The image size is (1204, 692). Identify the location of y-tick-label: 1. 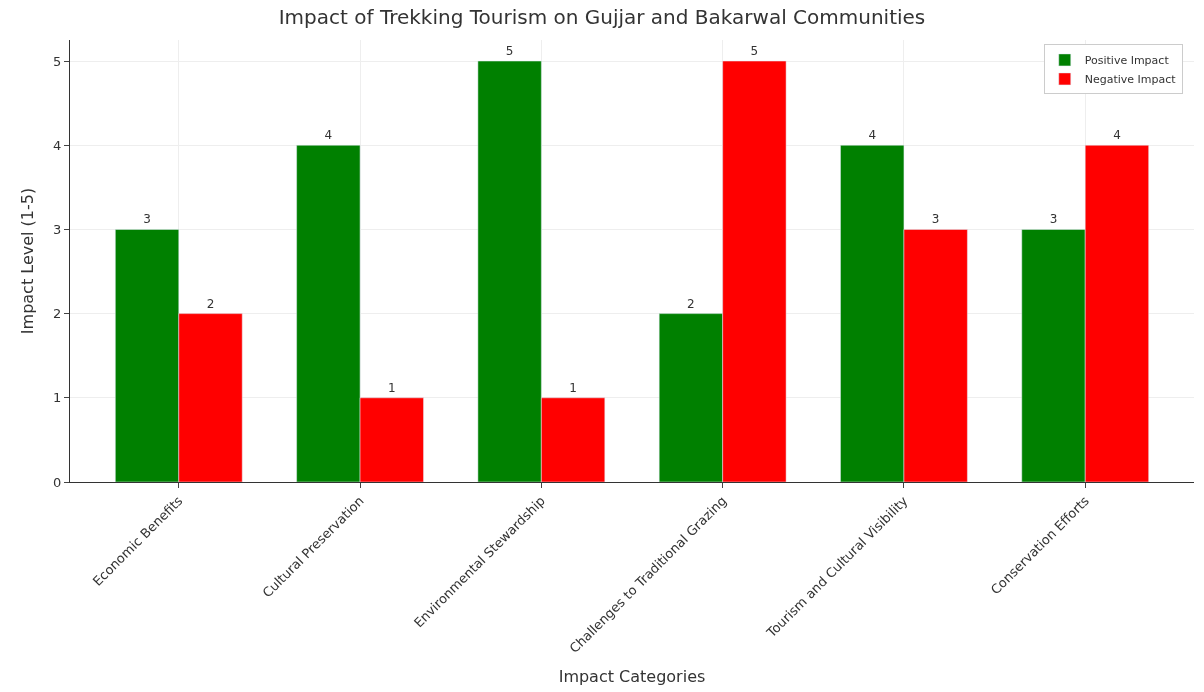
(57, 398).